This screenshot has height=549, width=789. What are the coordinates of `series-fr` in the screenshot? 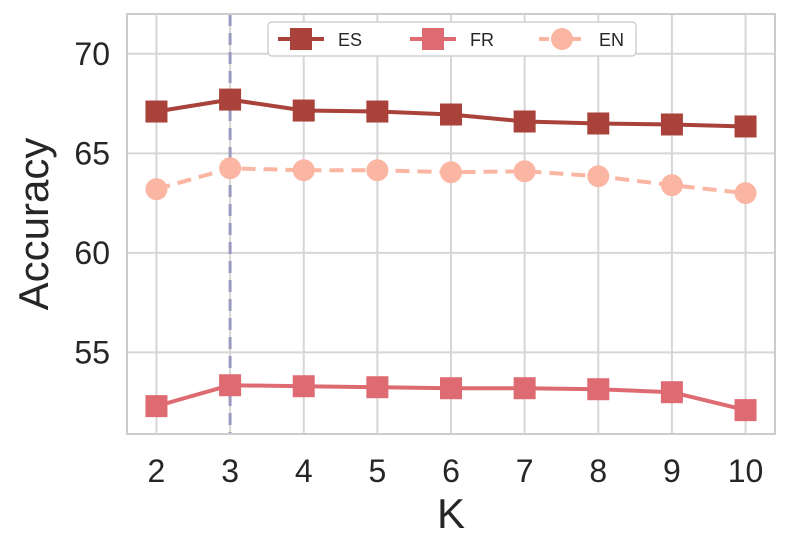 It's located at (451, 398).